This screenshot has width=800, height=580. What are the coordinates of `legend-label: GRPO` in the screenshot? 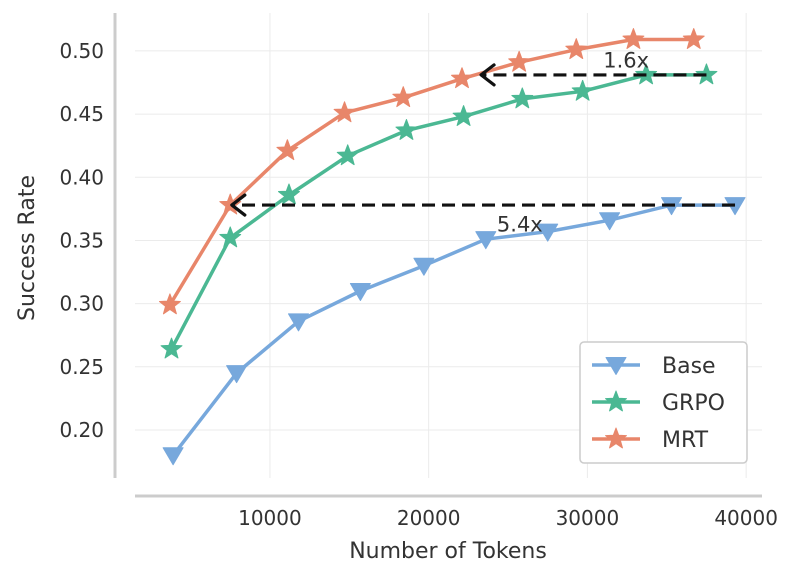 It's located at (693, 403).